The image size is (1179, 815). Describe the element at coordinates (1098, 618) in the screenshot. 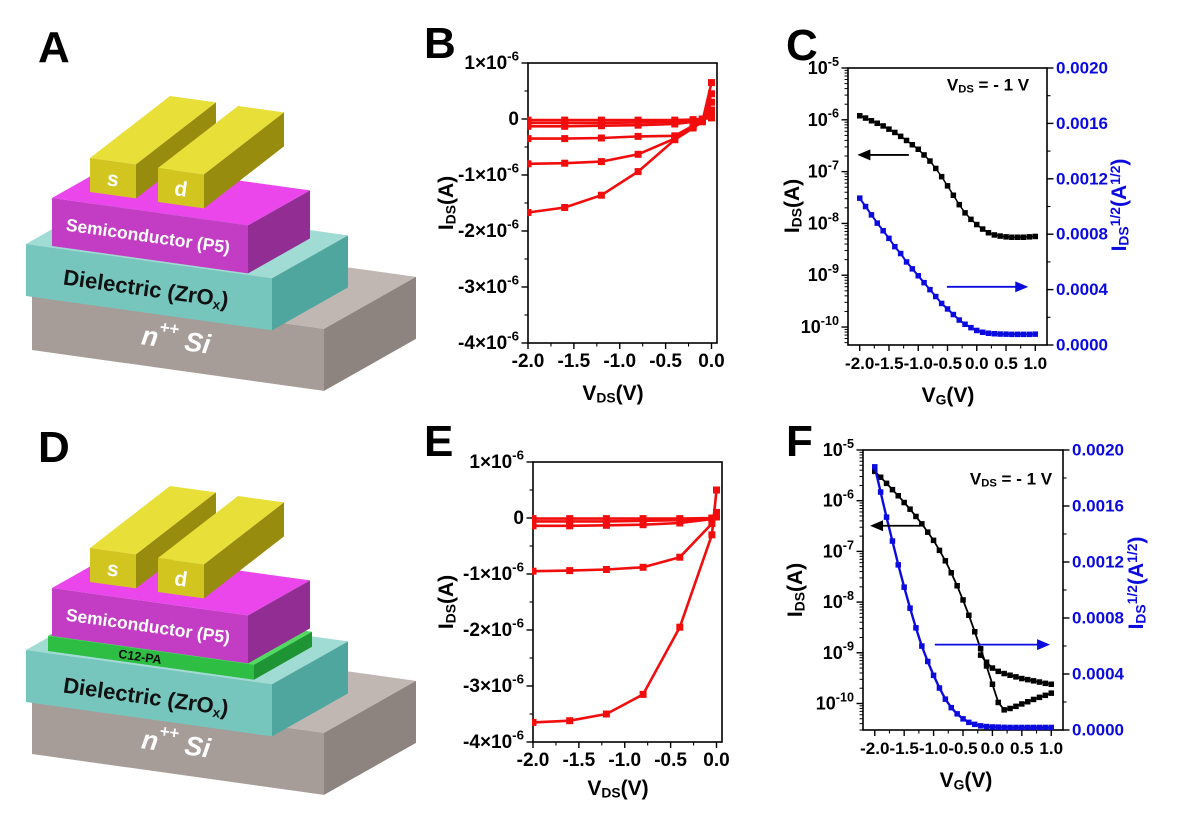

I see `tick-label: 0.0008` at that location.